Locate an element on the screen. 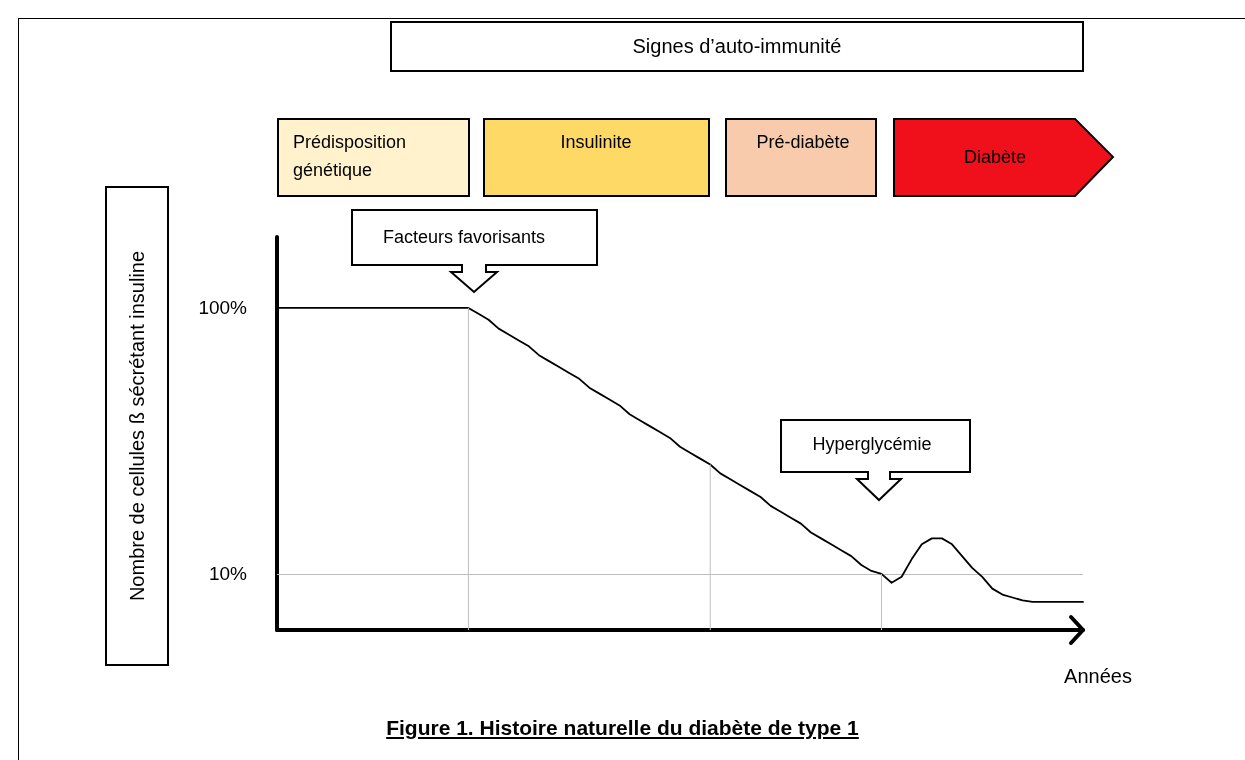 The width and height of the screenshot is (1245, 760). annotation: Hyperglycémie is located at coordinates (872, 444).